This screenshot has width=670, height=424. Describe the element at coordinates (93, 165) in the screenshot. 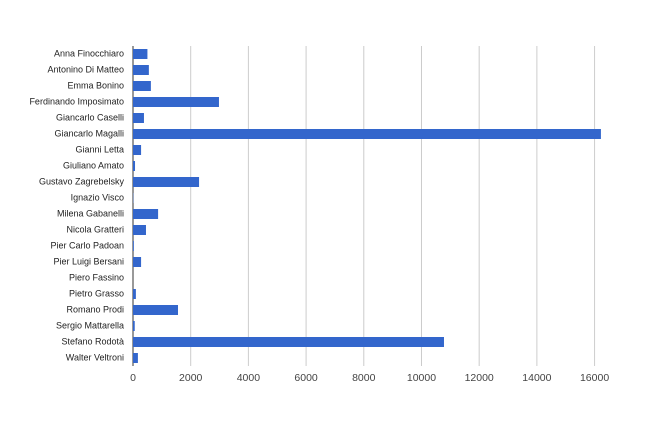

I see `y-tick-label: Giuliano Amato` at that location.